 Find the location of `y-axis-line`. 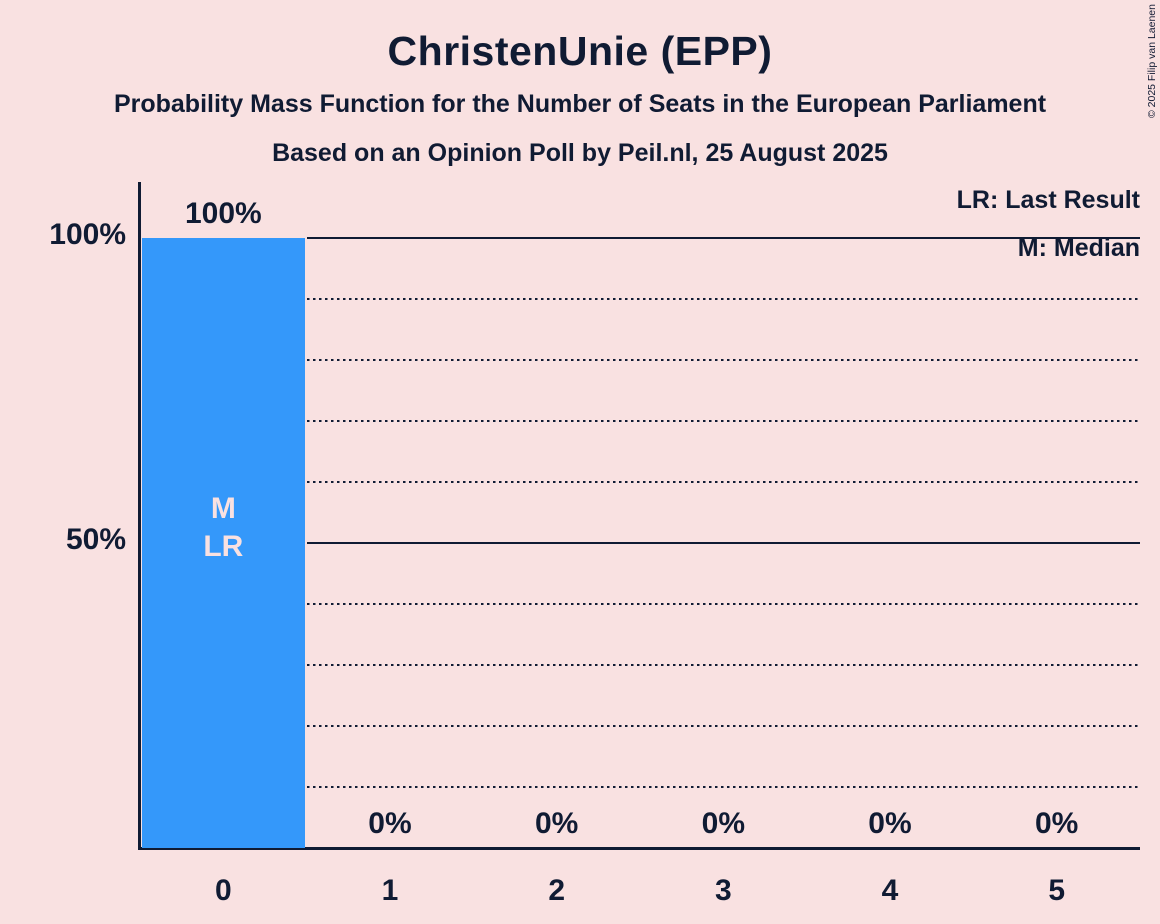

y-axis-line is located at coordinates (139, 516).